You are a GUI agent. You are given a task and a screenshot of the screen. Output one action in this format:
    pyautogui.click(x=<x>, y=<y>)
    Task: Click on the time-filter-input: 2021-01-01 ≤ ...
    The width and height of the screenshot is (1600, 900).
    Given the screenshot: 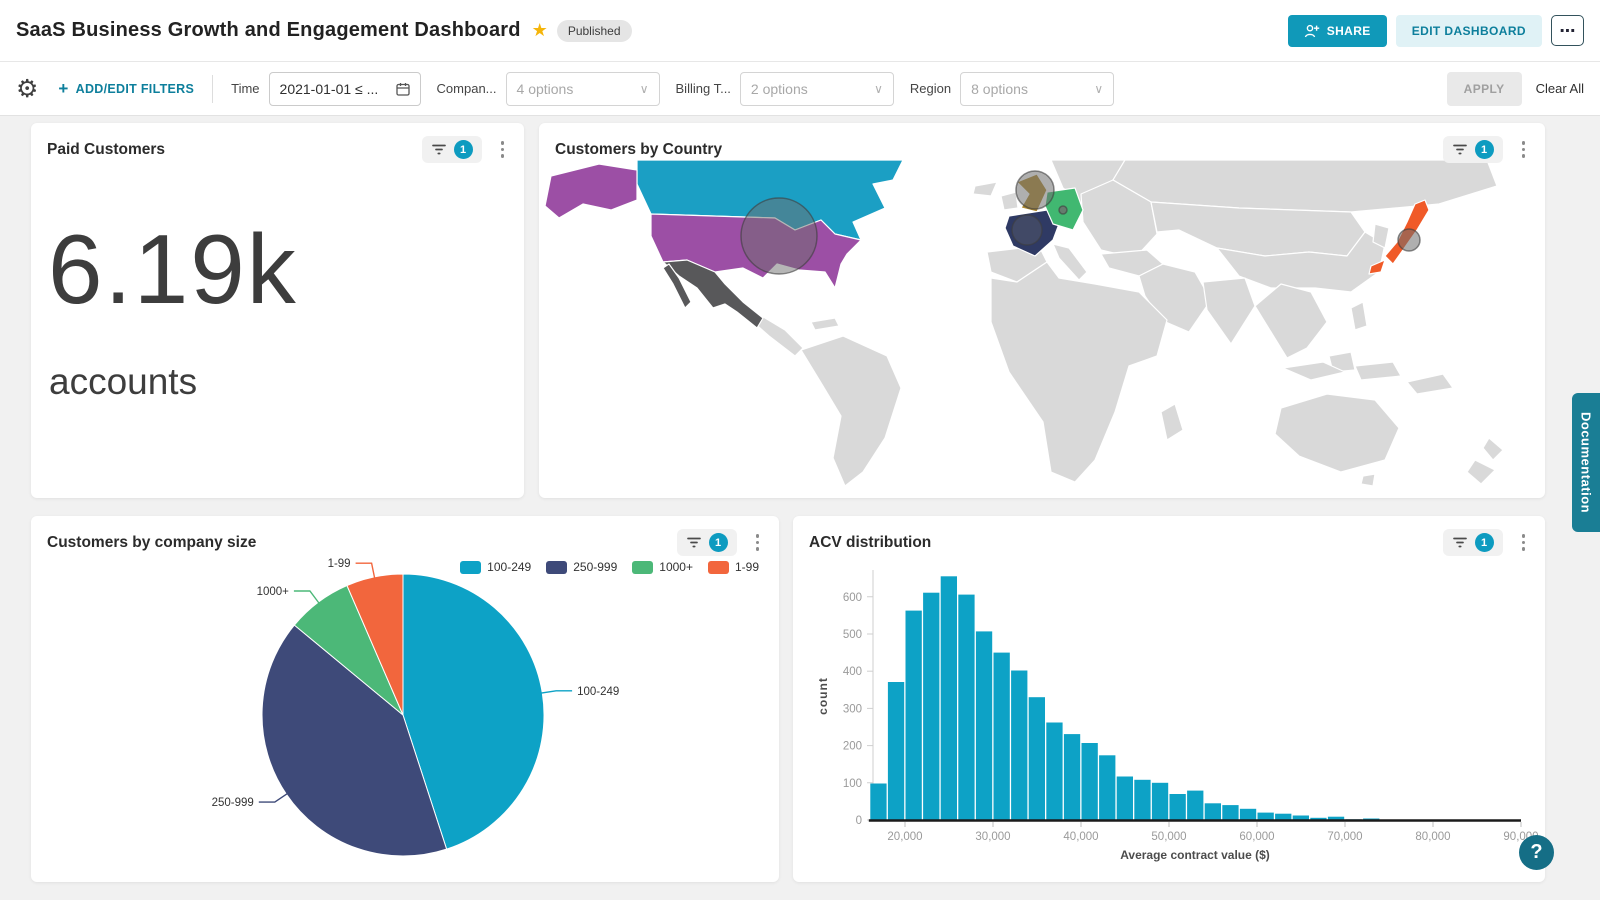 What is the action you would take?
    pyautogui.click(x=344, y=88)
    